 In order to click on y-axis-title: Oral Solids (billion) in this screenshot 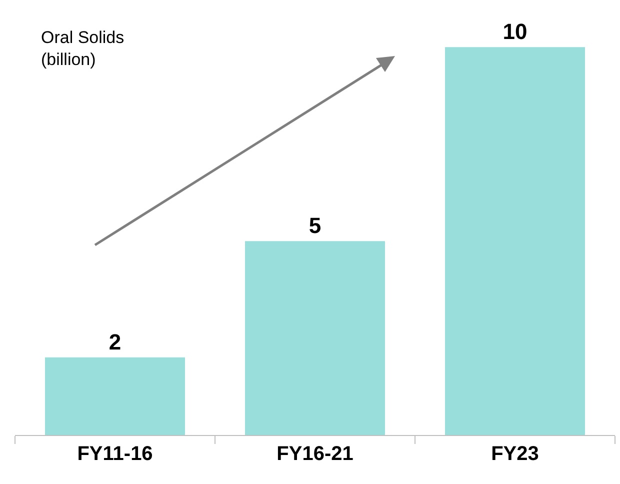, I will do `click(82, 49)`.